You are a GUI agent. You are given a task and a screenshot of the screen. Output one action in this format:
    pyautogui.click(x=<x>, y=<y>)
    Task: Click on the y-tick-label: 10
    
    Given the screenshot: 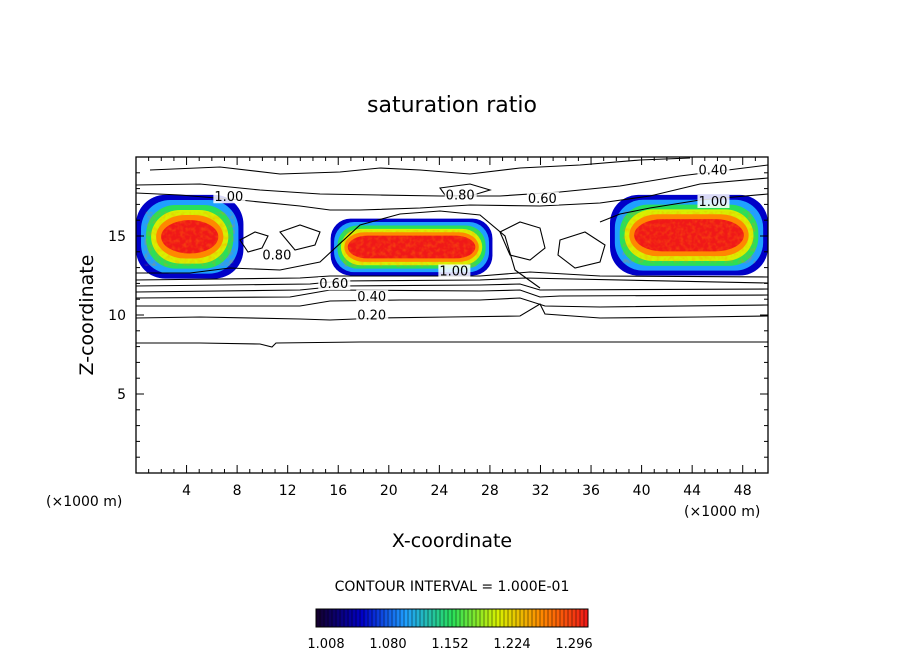 What is the action you would take?
    pyautogui.click(x=117, y=316)
    